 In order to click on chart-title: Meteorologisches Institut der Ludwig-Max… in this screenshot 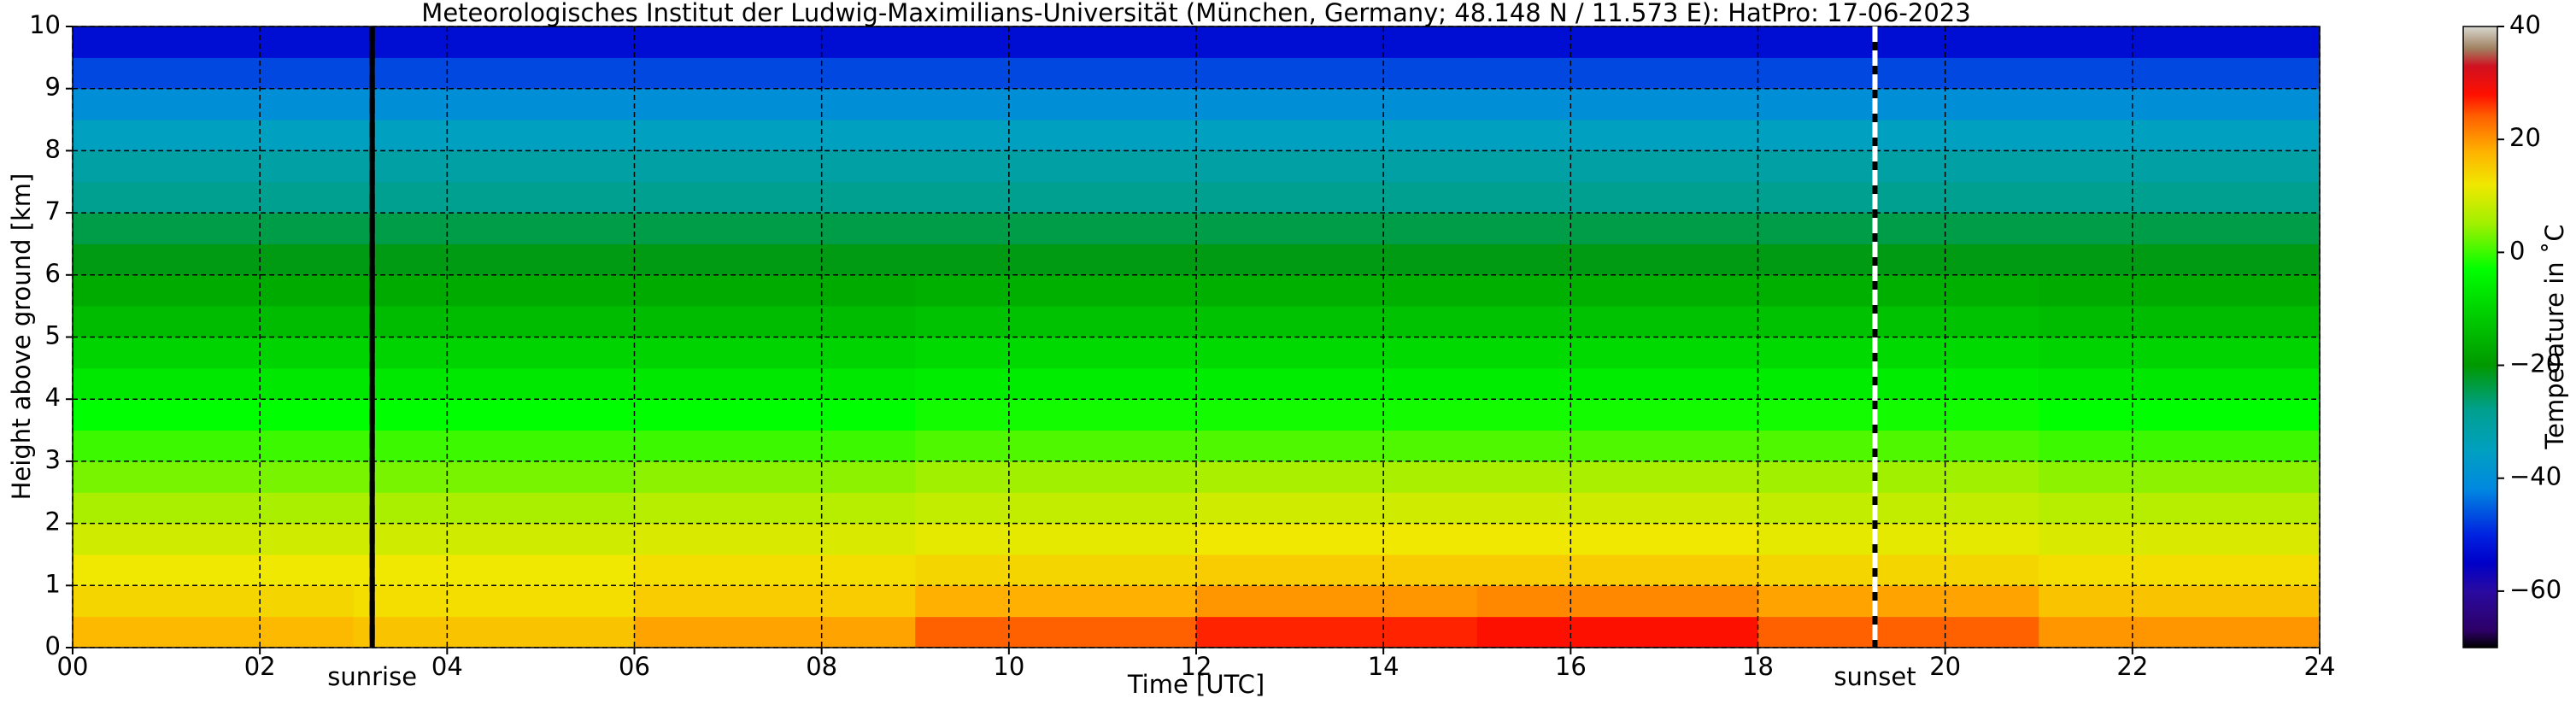, I will do `click(1195, 13)`.